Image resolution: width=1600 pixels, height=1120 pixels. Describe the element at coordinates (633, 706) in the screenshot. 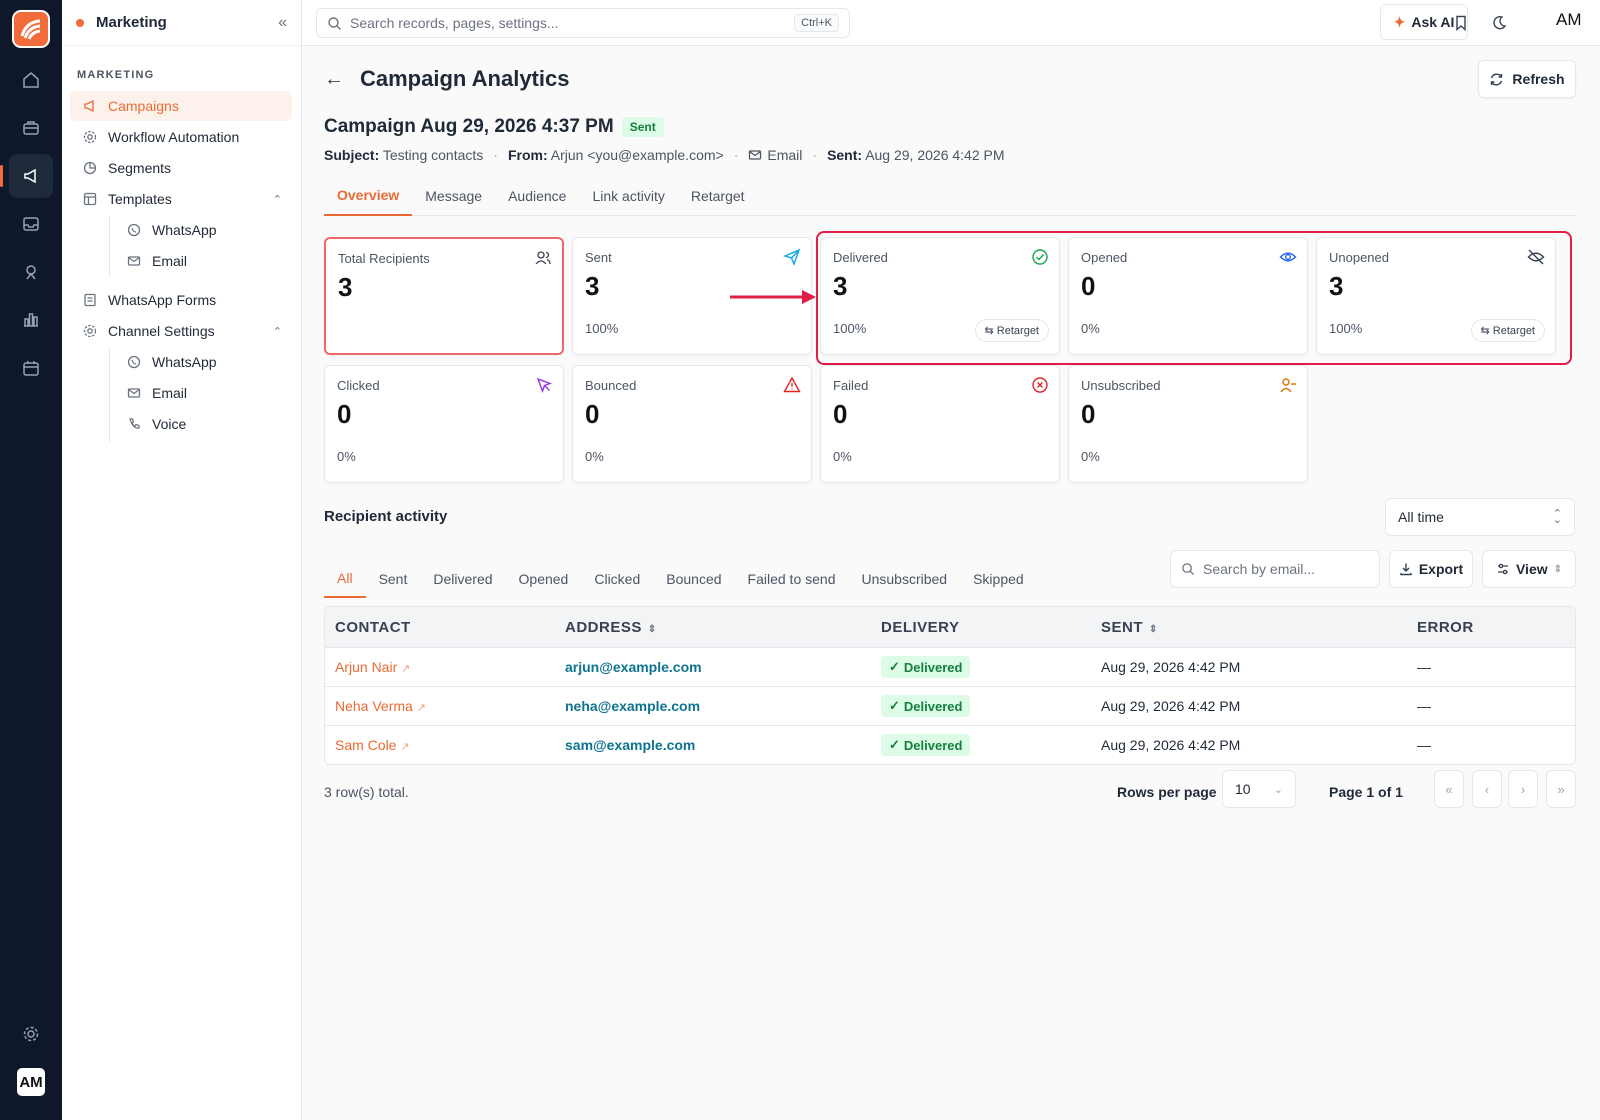

I see `address-link: neha@example.com` at that location.